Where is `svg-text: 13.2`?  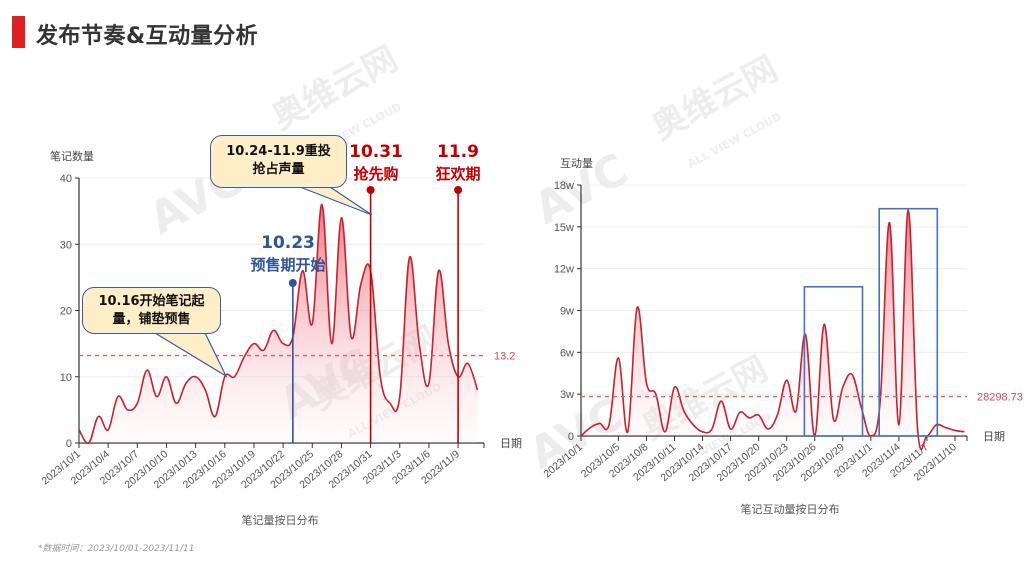
svg-text: 13.2 is located at coordinates (504, 357).